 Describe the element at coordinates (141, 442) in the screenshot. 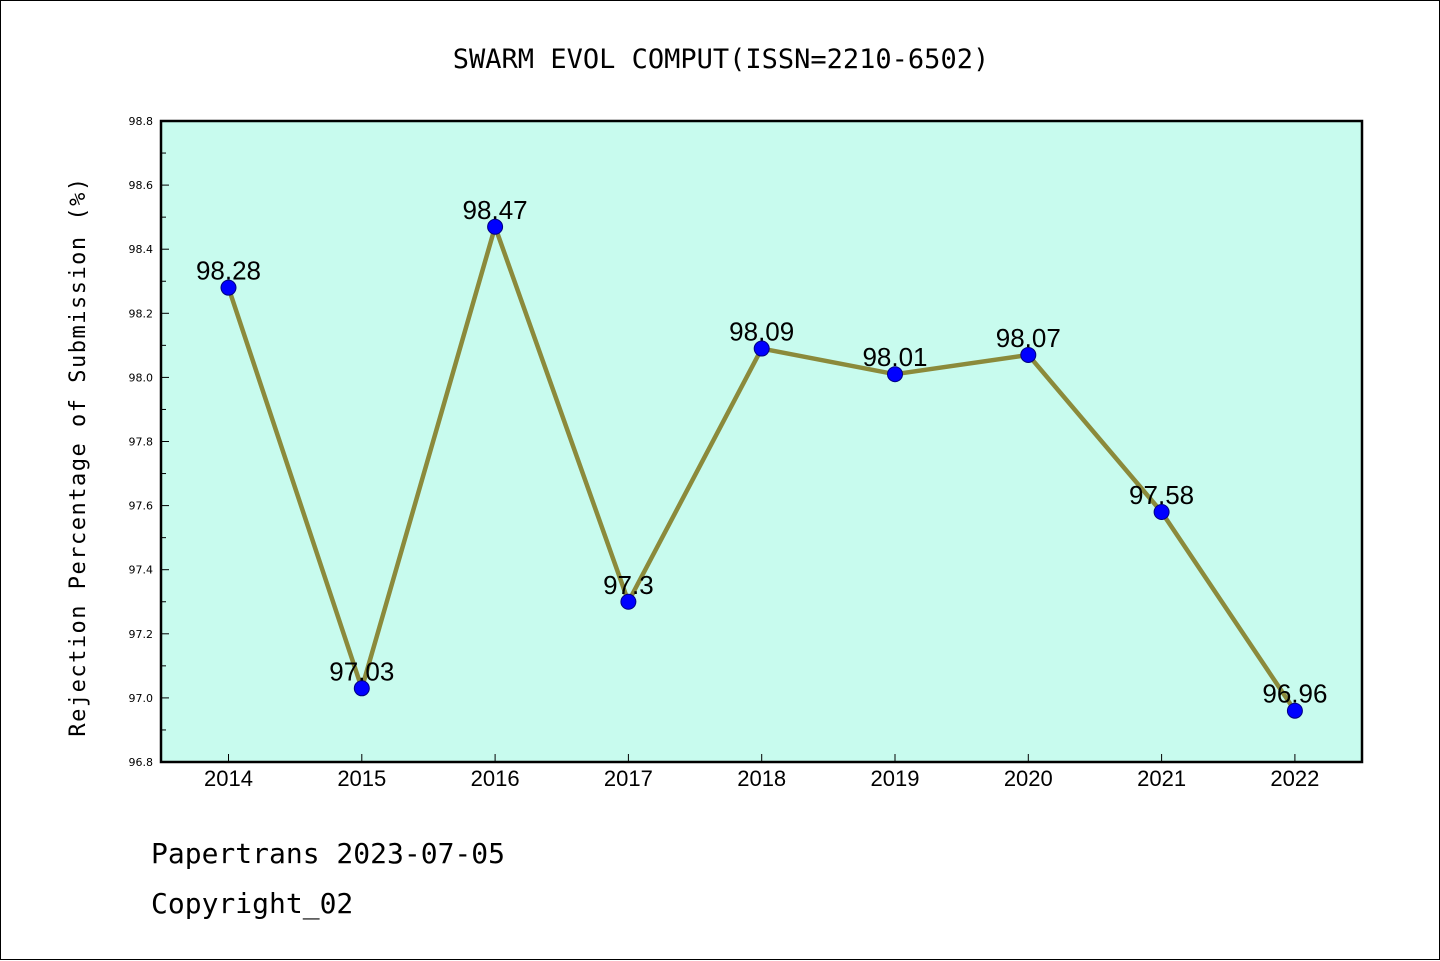

I see `y-tick-label: 97.8` at that location.